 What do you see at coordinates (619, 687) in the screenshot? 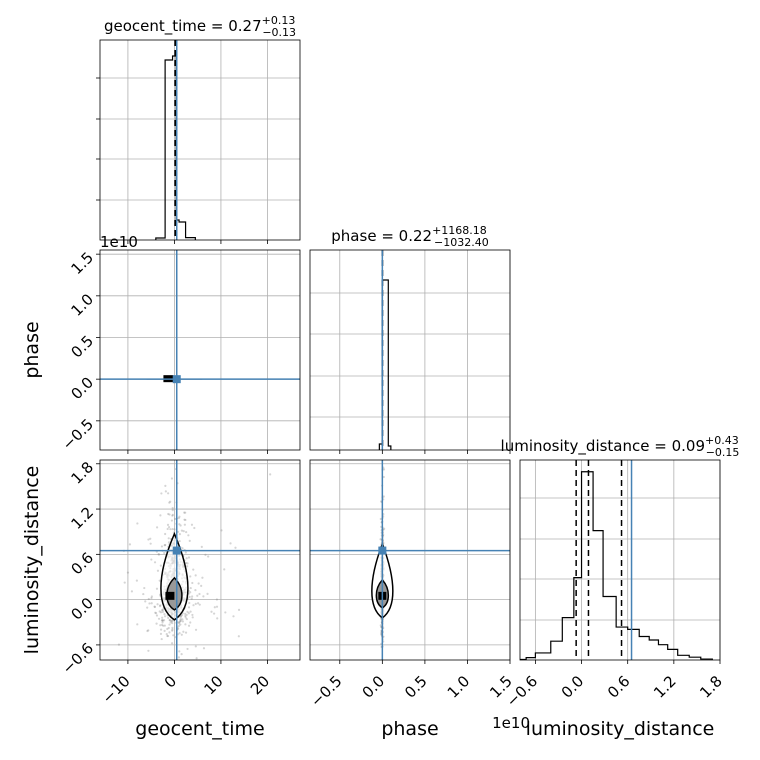
I see `ld-hist-xticklabel-2: 0.6` at bounding box center [619, 687].